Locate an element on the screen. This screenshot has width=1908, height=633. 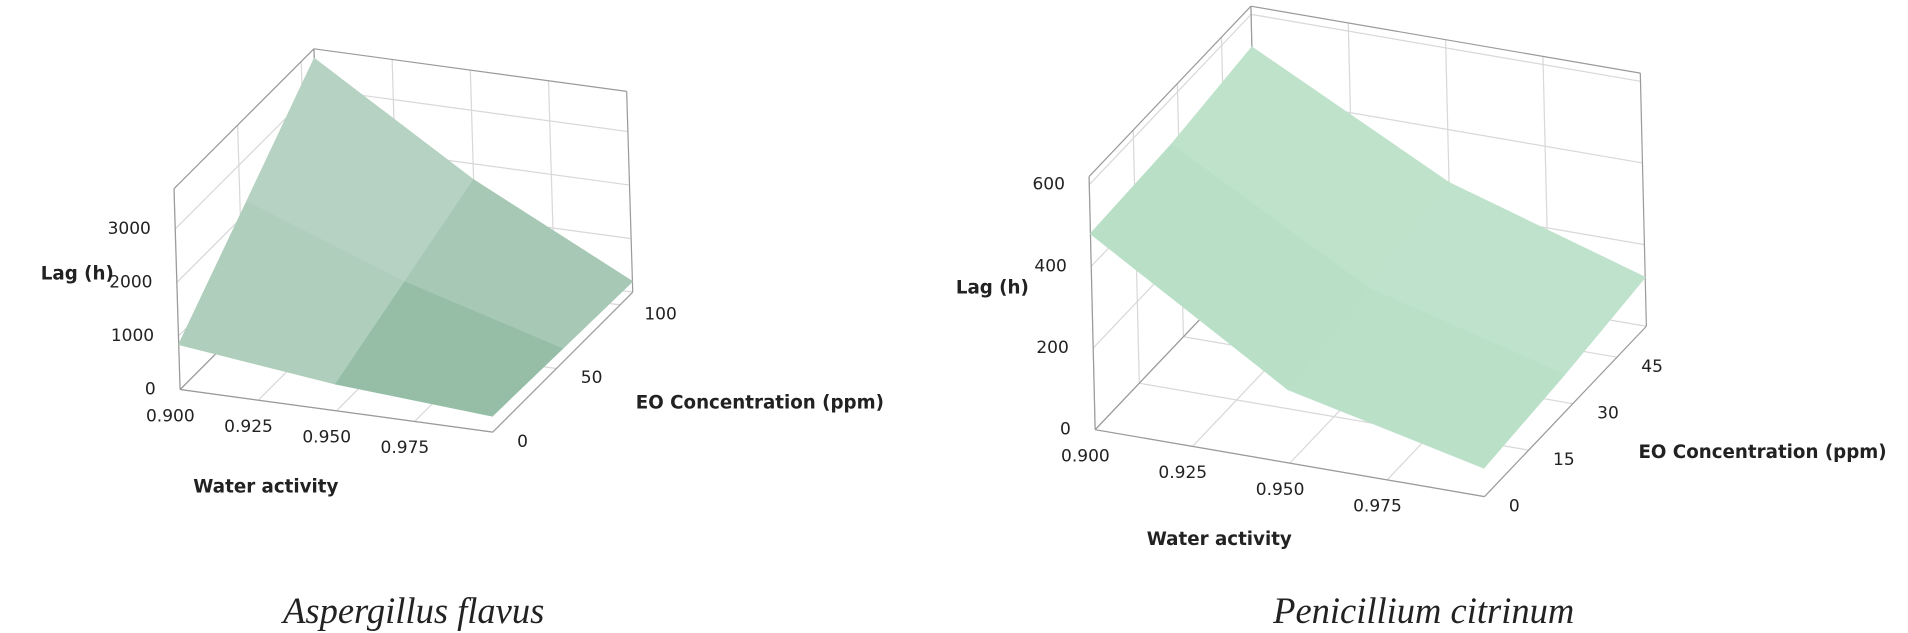
z-tick-label: 200 is located at coordinates (1052, 348).